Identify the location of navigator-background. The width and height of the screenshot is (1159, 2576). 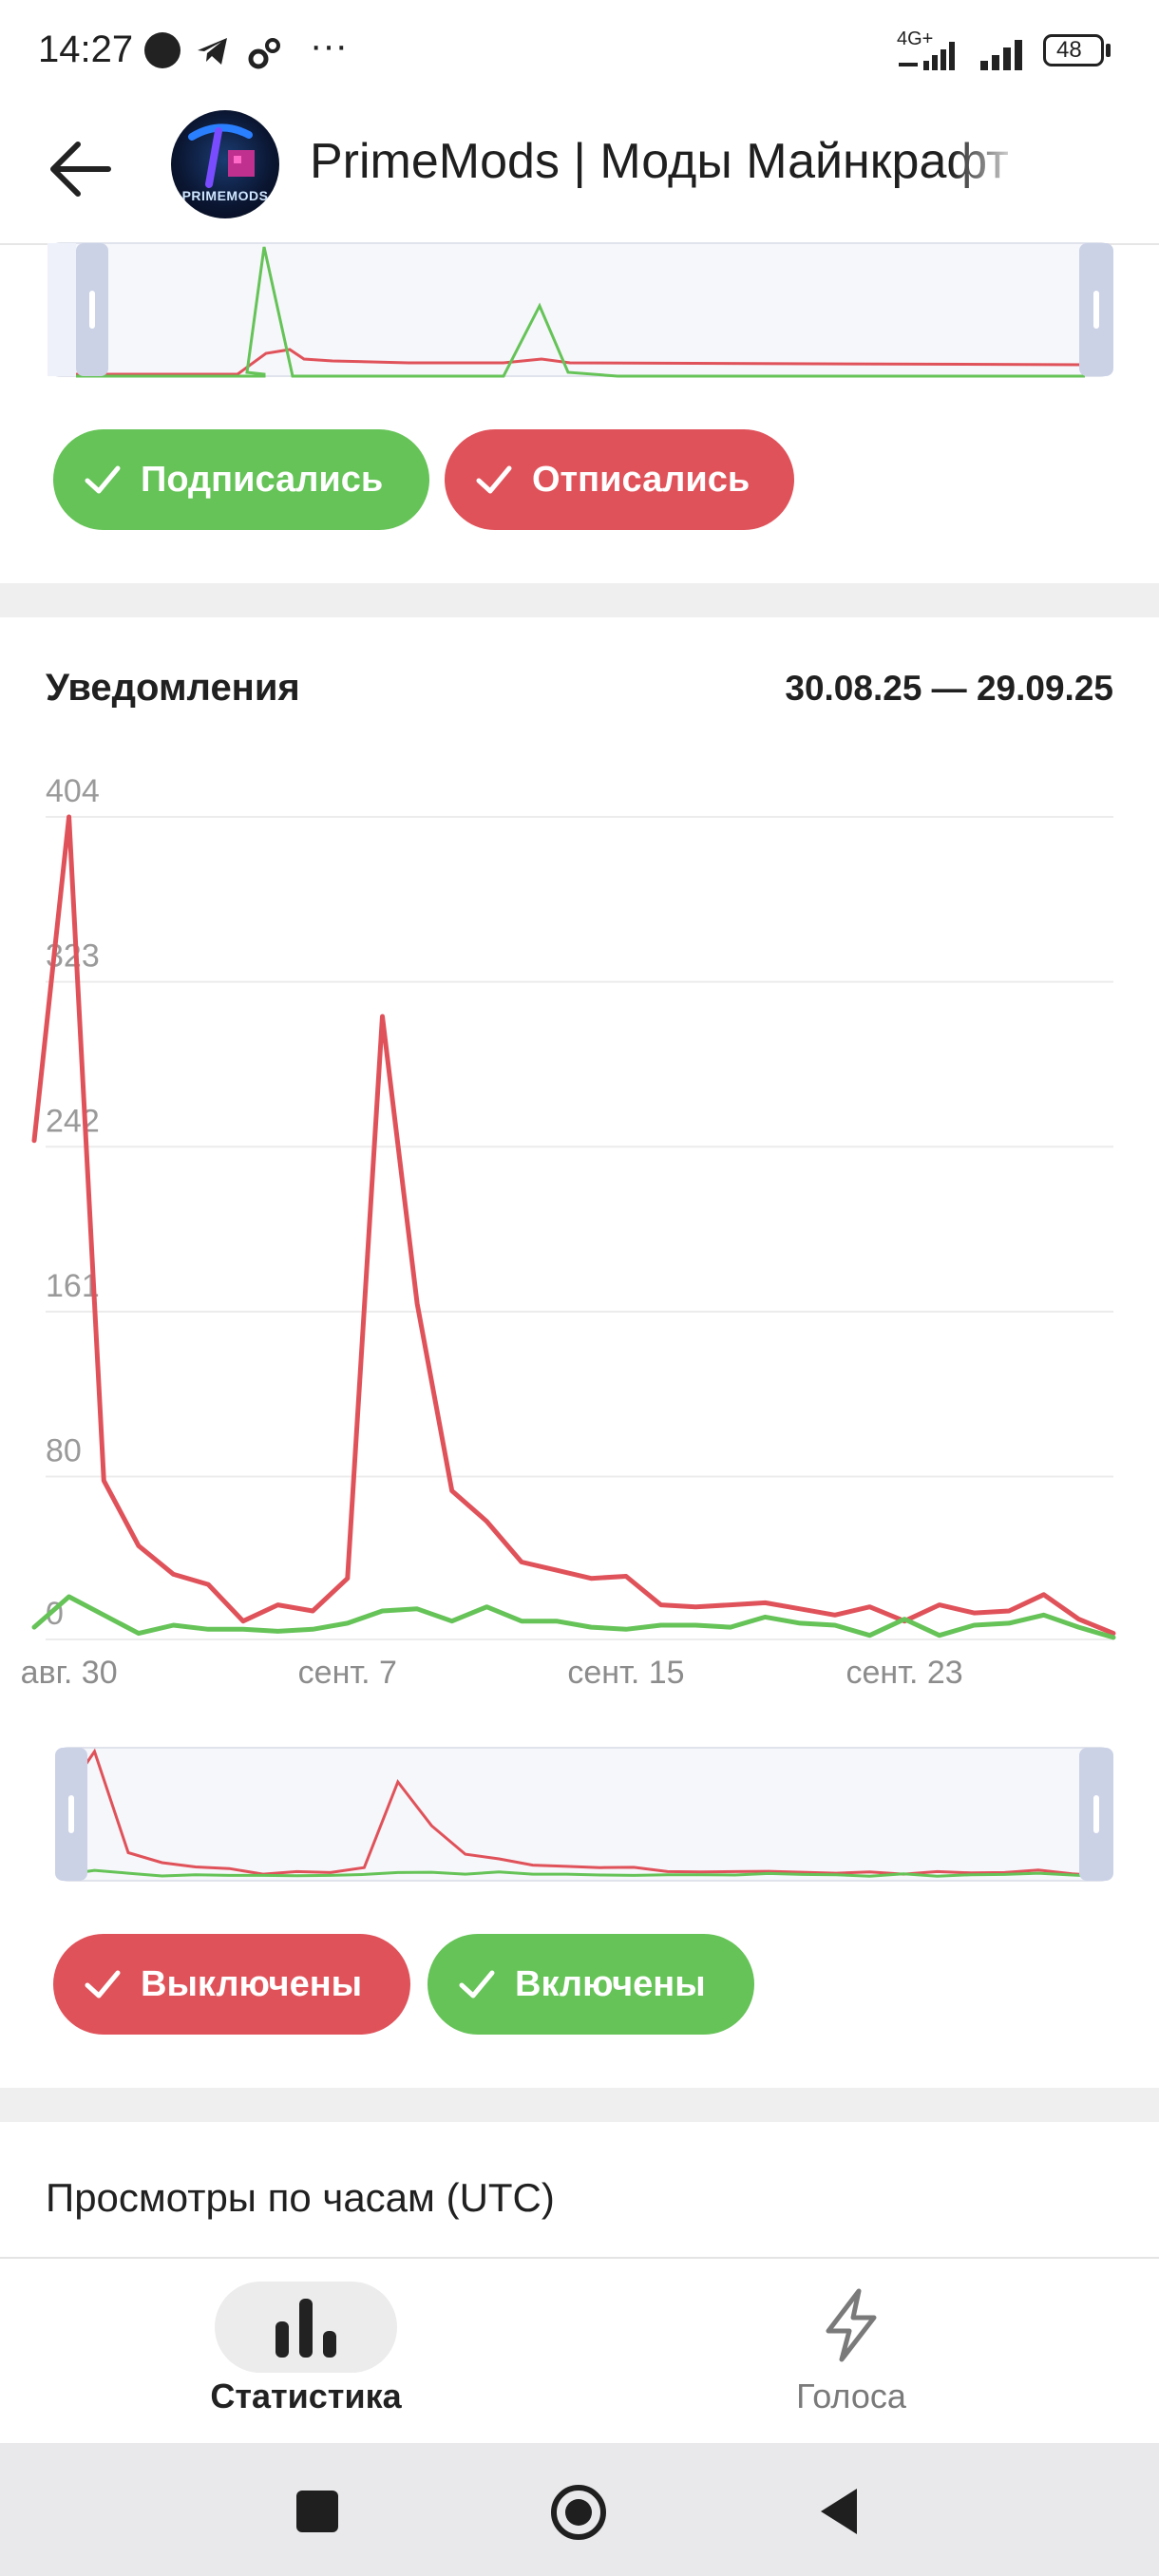
(584, 1814).